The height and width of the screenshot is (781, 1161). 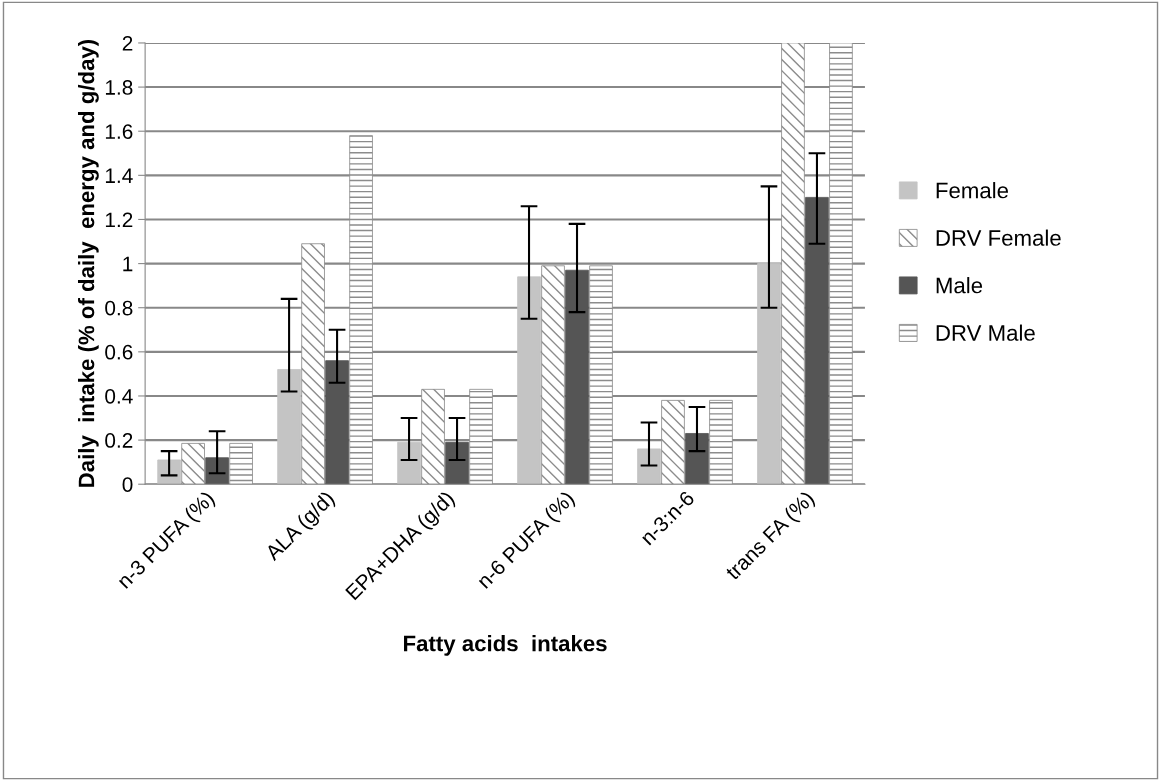 I want to click on y-axis-title: Daily intake (% of daily energy and g/day), so click(x=88, y=263).